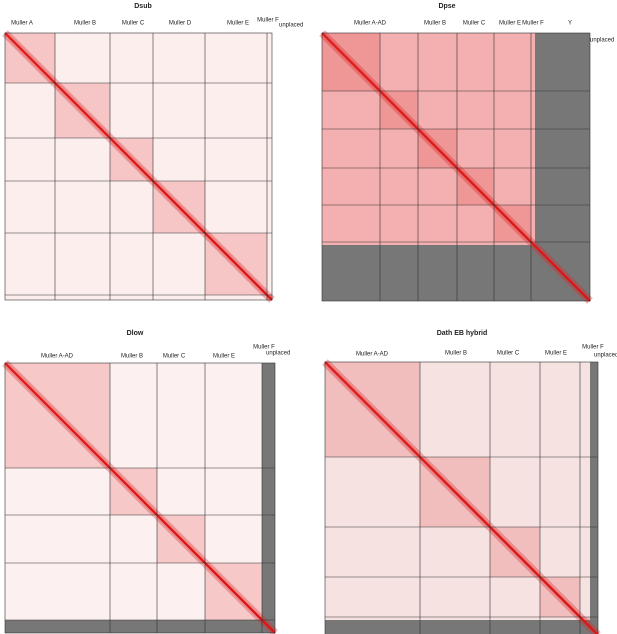 This screenshot has height=634, width=617. I want to click on panel-title: Dsub, so click(143, 6).